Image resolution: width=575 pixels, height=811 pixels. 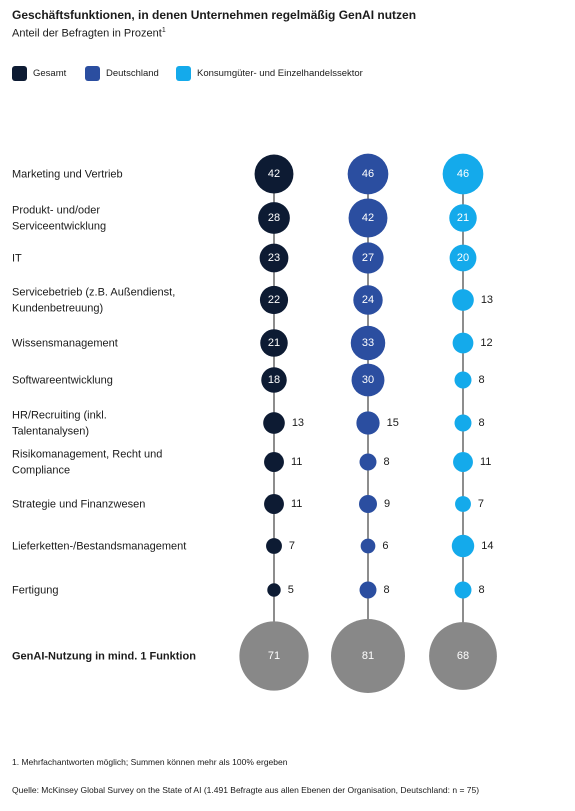 I want to click on category-label-line: Strategie und Finanzwesen, so click(x=78, y=505).